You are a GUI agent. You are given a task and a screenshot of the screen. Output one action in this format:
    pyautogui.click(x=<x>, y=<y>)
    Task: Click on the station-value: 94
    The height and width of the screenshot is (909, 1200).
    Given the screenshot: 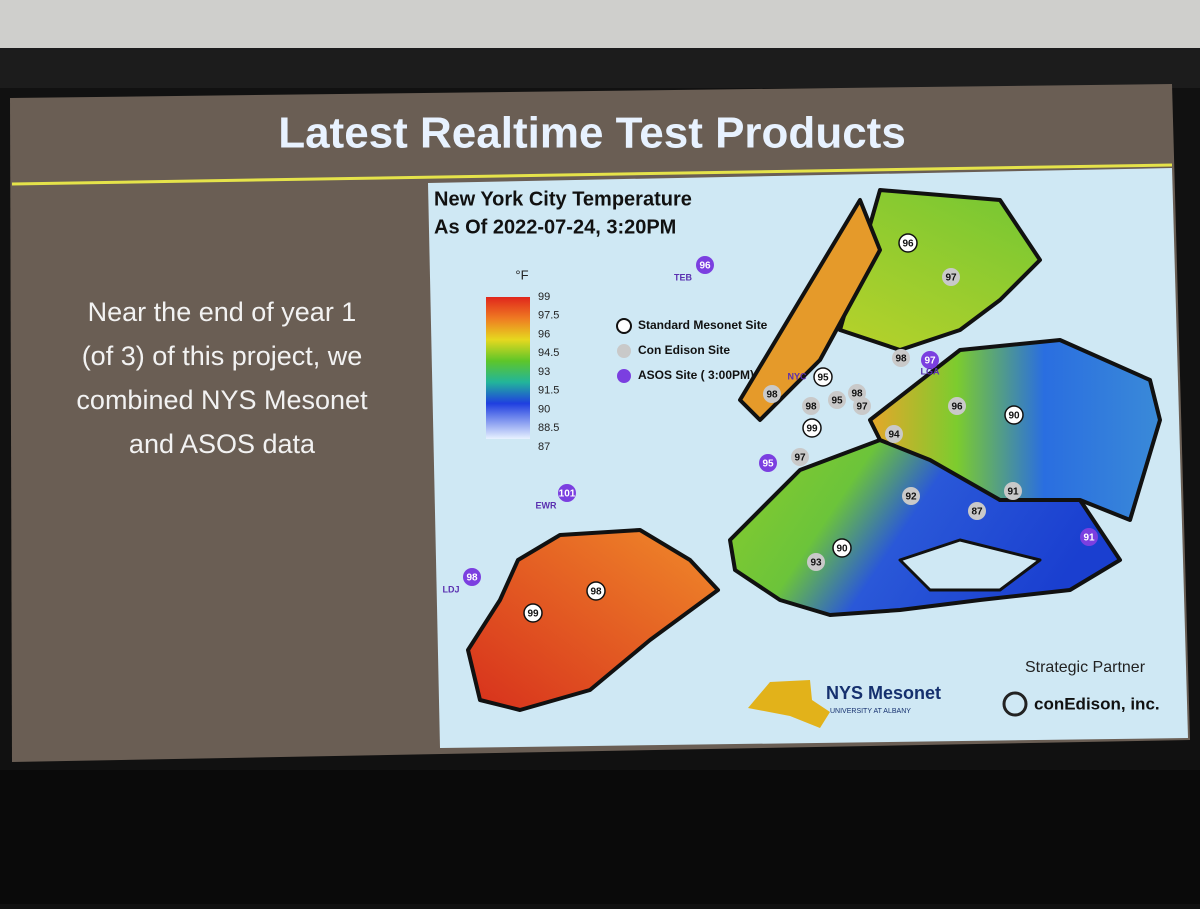 What is the action you would take?
    pyautogui.click(x=894, y=435)
    